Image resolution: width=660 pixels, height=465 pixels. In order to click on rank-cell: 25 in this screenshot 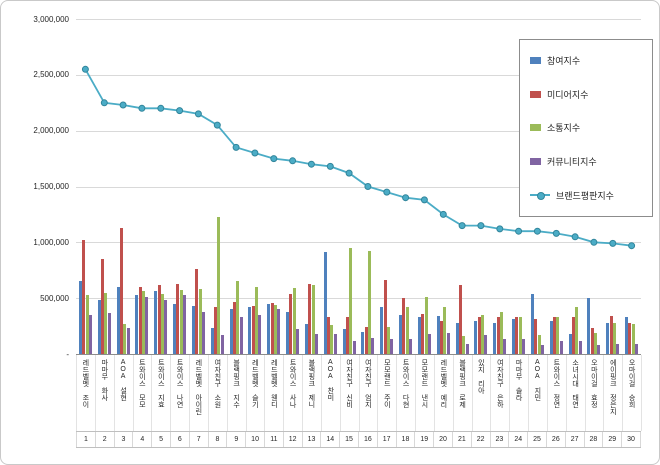, I will do `click(537, 439)`.